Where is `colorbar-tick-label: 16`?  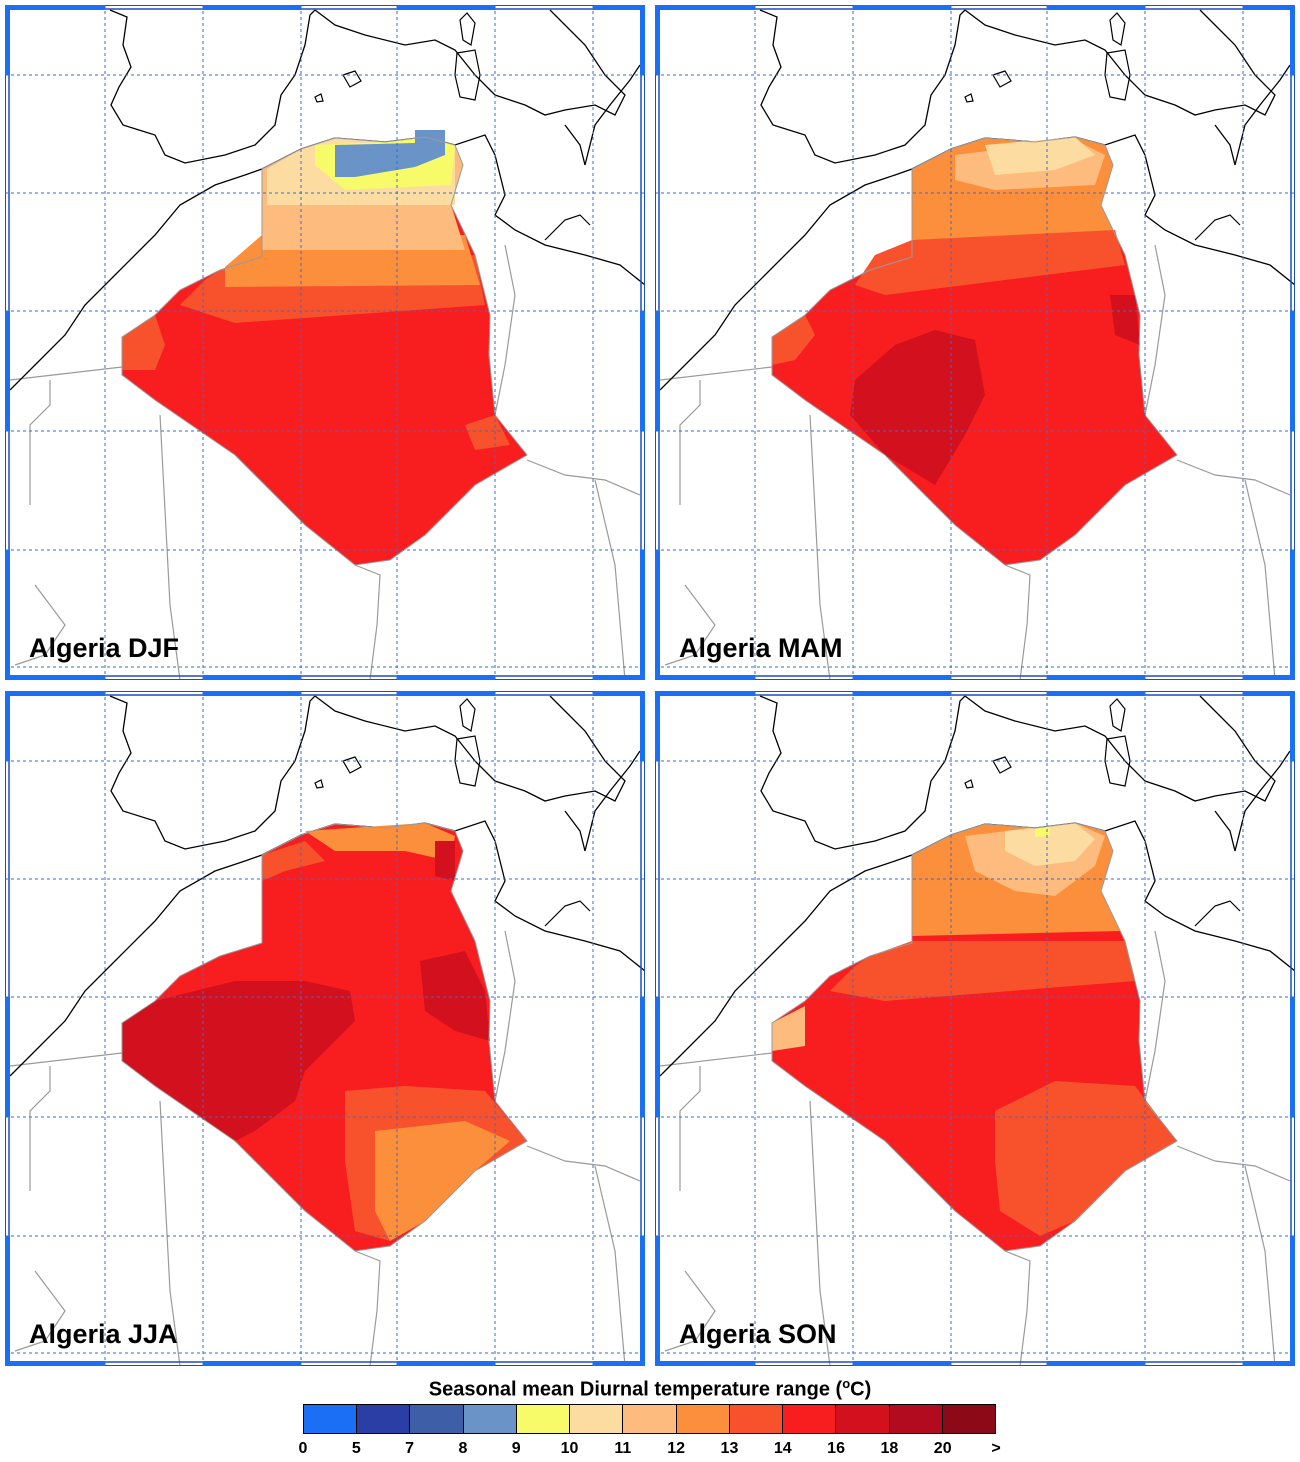 colorbar-tick-label: 16 is located at coordinates (836, 1448).